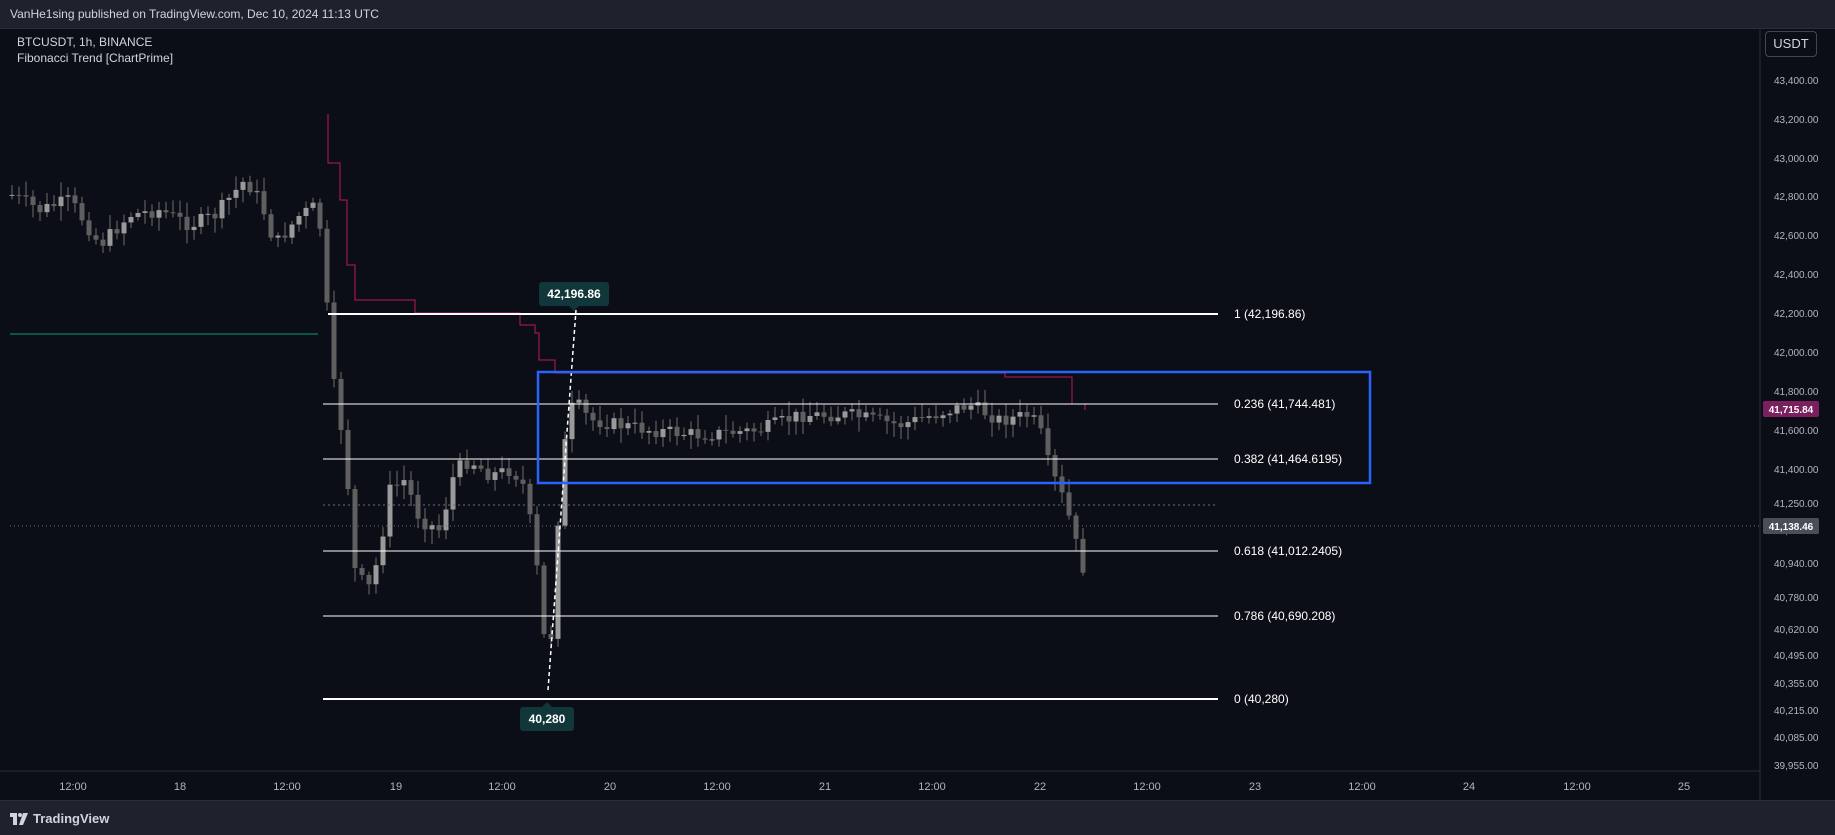 The height and width of the screenshot is (835, 1835). What do you see at coordinates (95, 58) in the screenshot?
I see `legend-indicator: Fibonacci Trend [ChartPrime]` at bounding box center [95, 58].